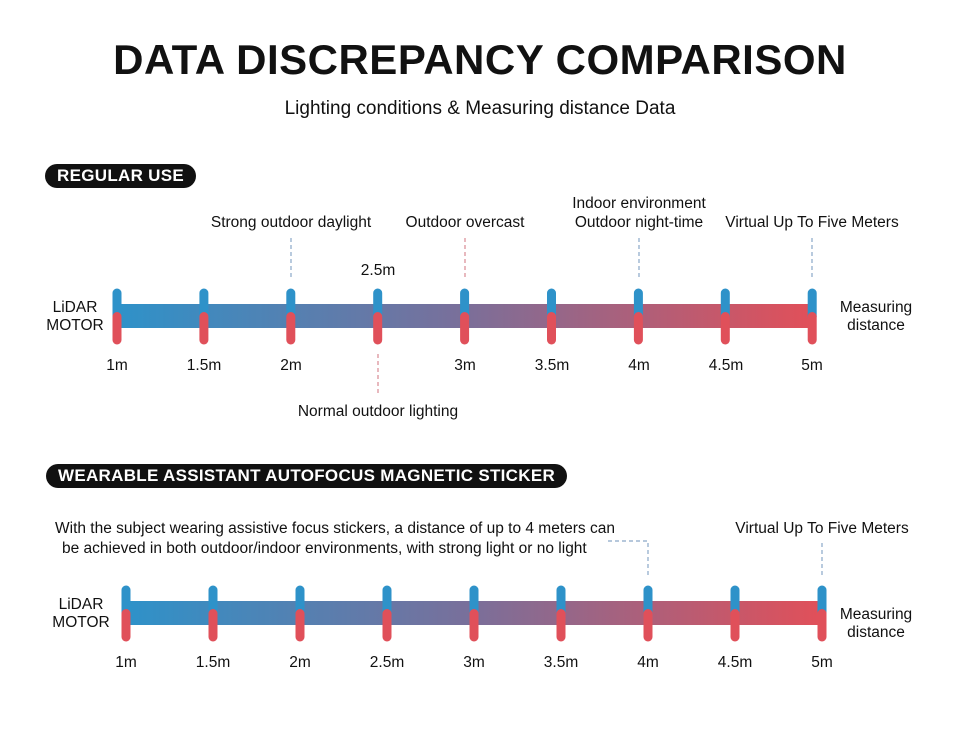  I want to click on regular-left-line1: LiDAR, so click(75, 307).